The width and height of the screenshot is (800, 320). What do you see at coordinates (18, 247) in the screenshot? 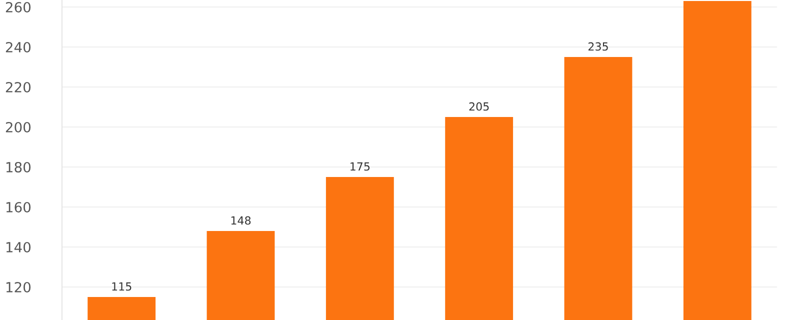
I see `y-tick-label: 140` at bounding box center [18, 247].